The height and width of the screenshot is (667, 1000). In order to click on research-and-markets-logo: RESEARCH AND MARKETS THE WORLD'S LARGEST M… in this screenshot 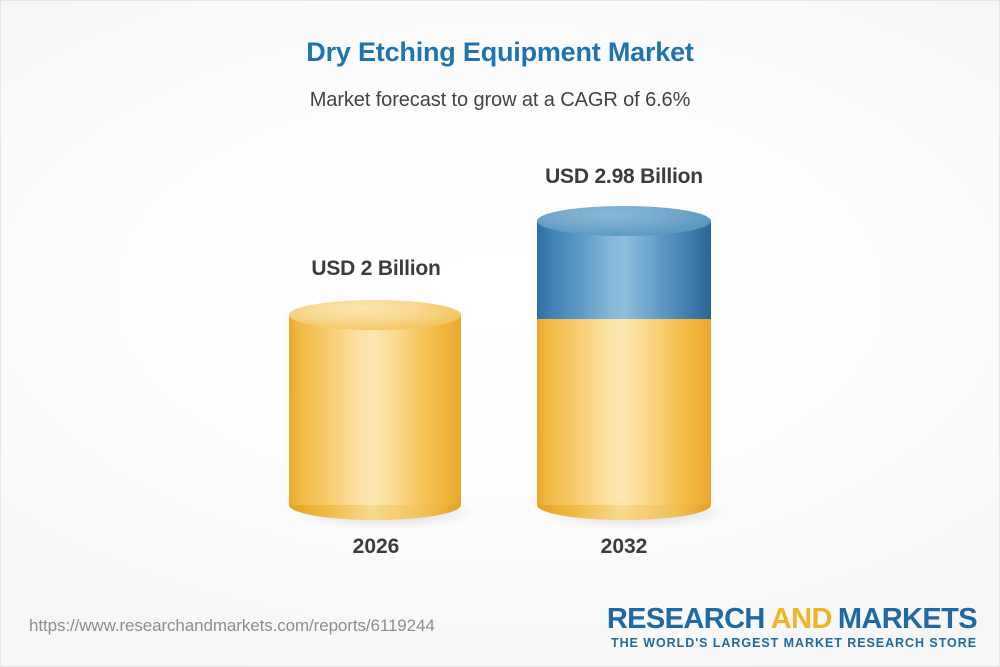, I will do `click(792, 627)`.